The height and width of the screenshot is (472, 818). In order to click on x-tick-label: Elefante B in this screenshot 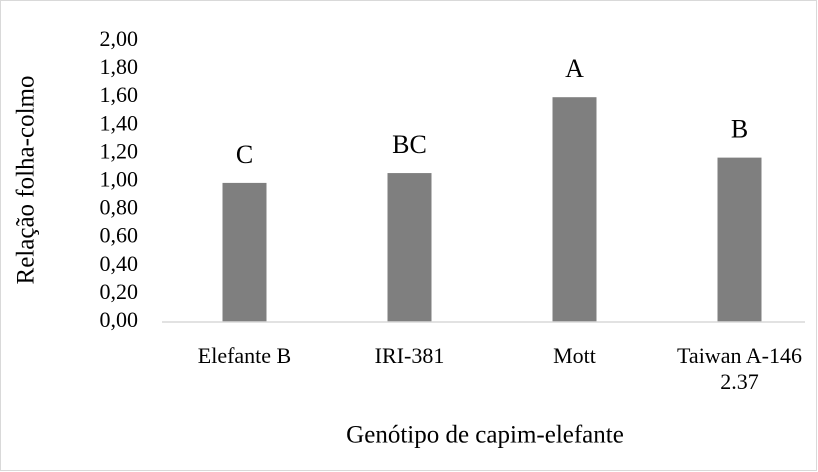, I will do `click(244, 355)`.